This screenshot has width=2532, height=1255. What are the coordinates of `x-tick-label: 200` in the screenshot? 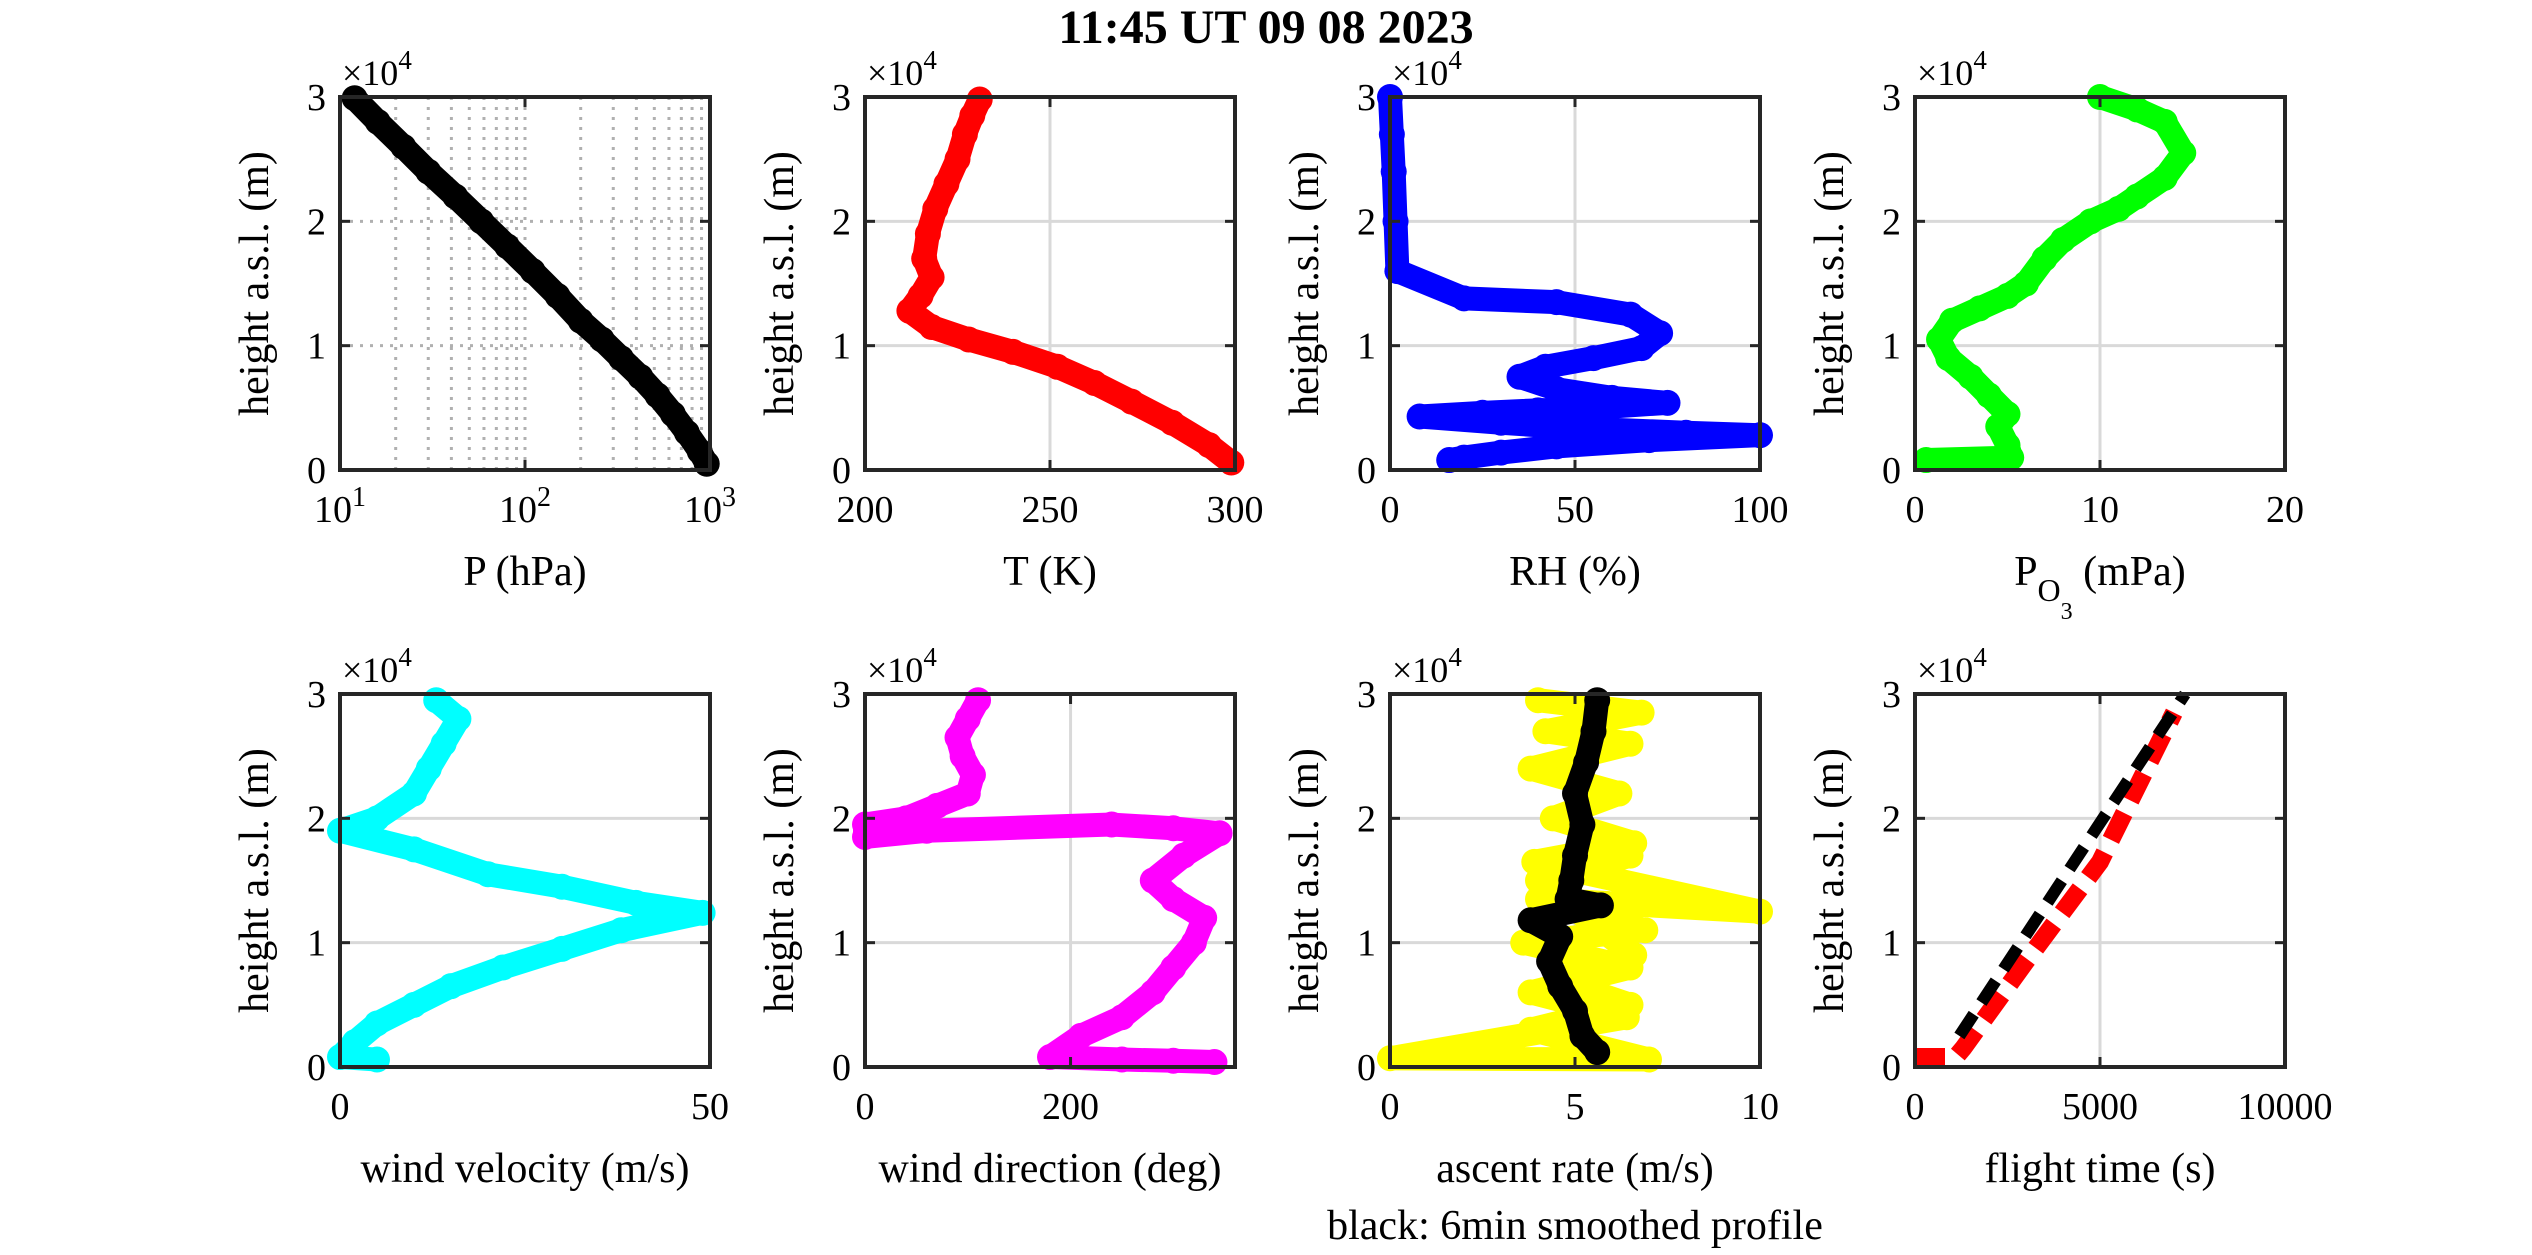 It's located at (1070, 1107).